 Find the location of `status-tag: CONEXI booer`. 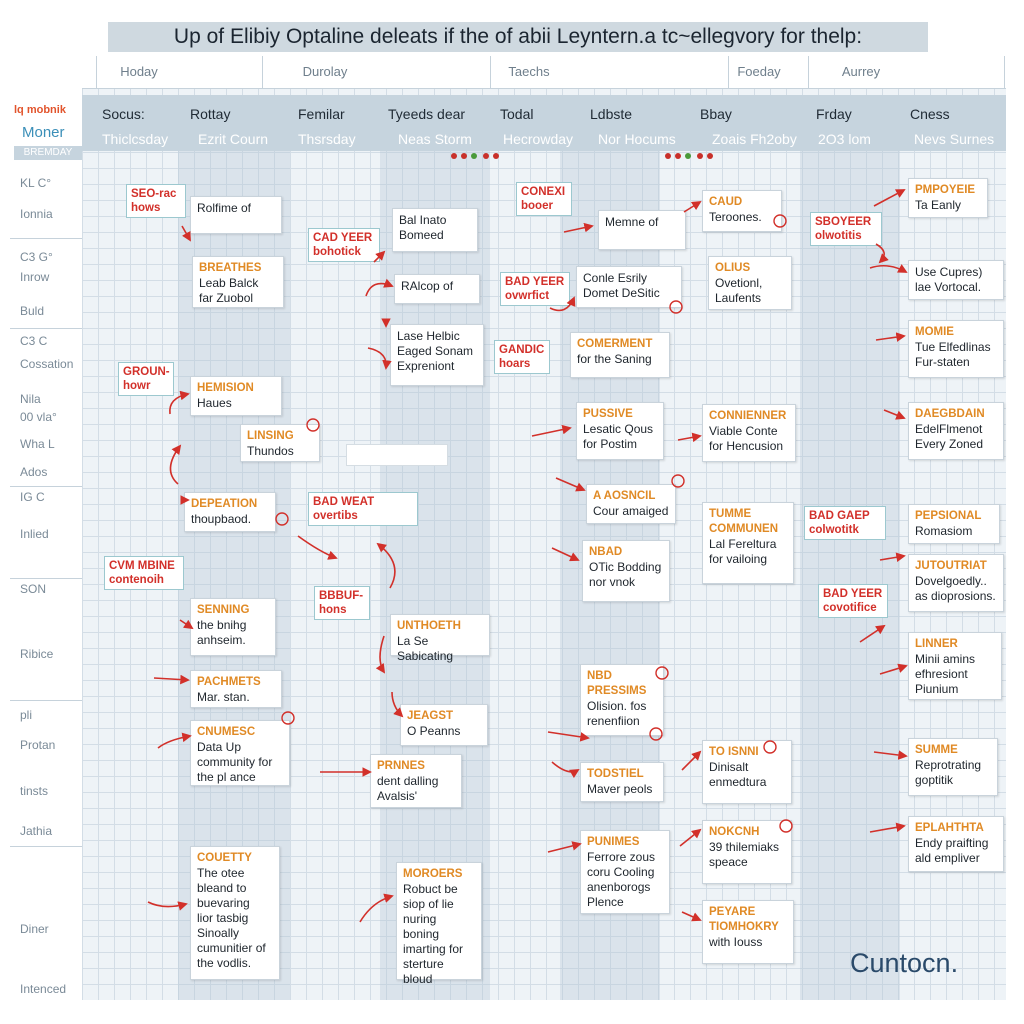

status-tag: CONEXI booer is located at coordinates (544, 199).